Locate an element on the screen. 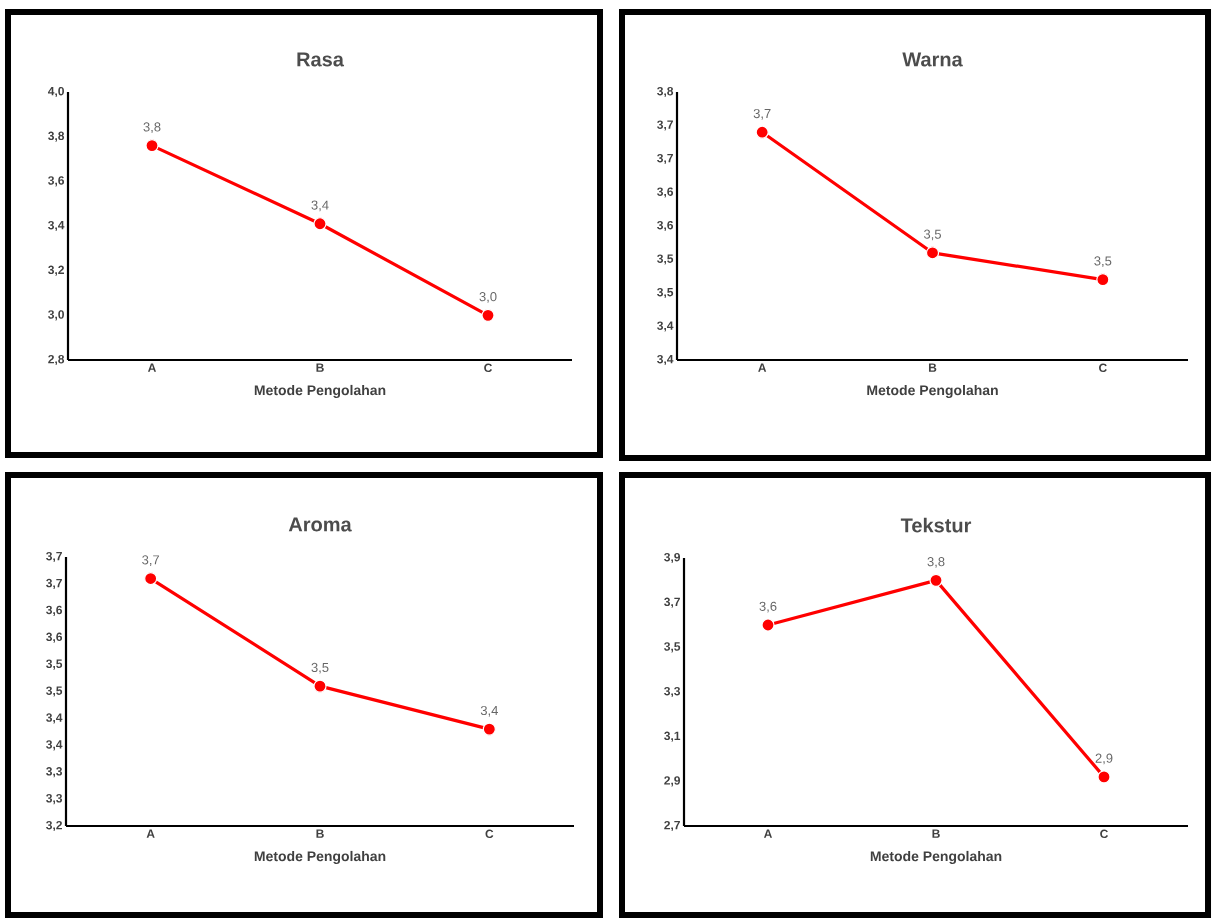 This screenshot has height=919, width=1213. y-tick-label: 2,8 is located at coordinates (56, 360).